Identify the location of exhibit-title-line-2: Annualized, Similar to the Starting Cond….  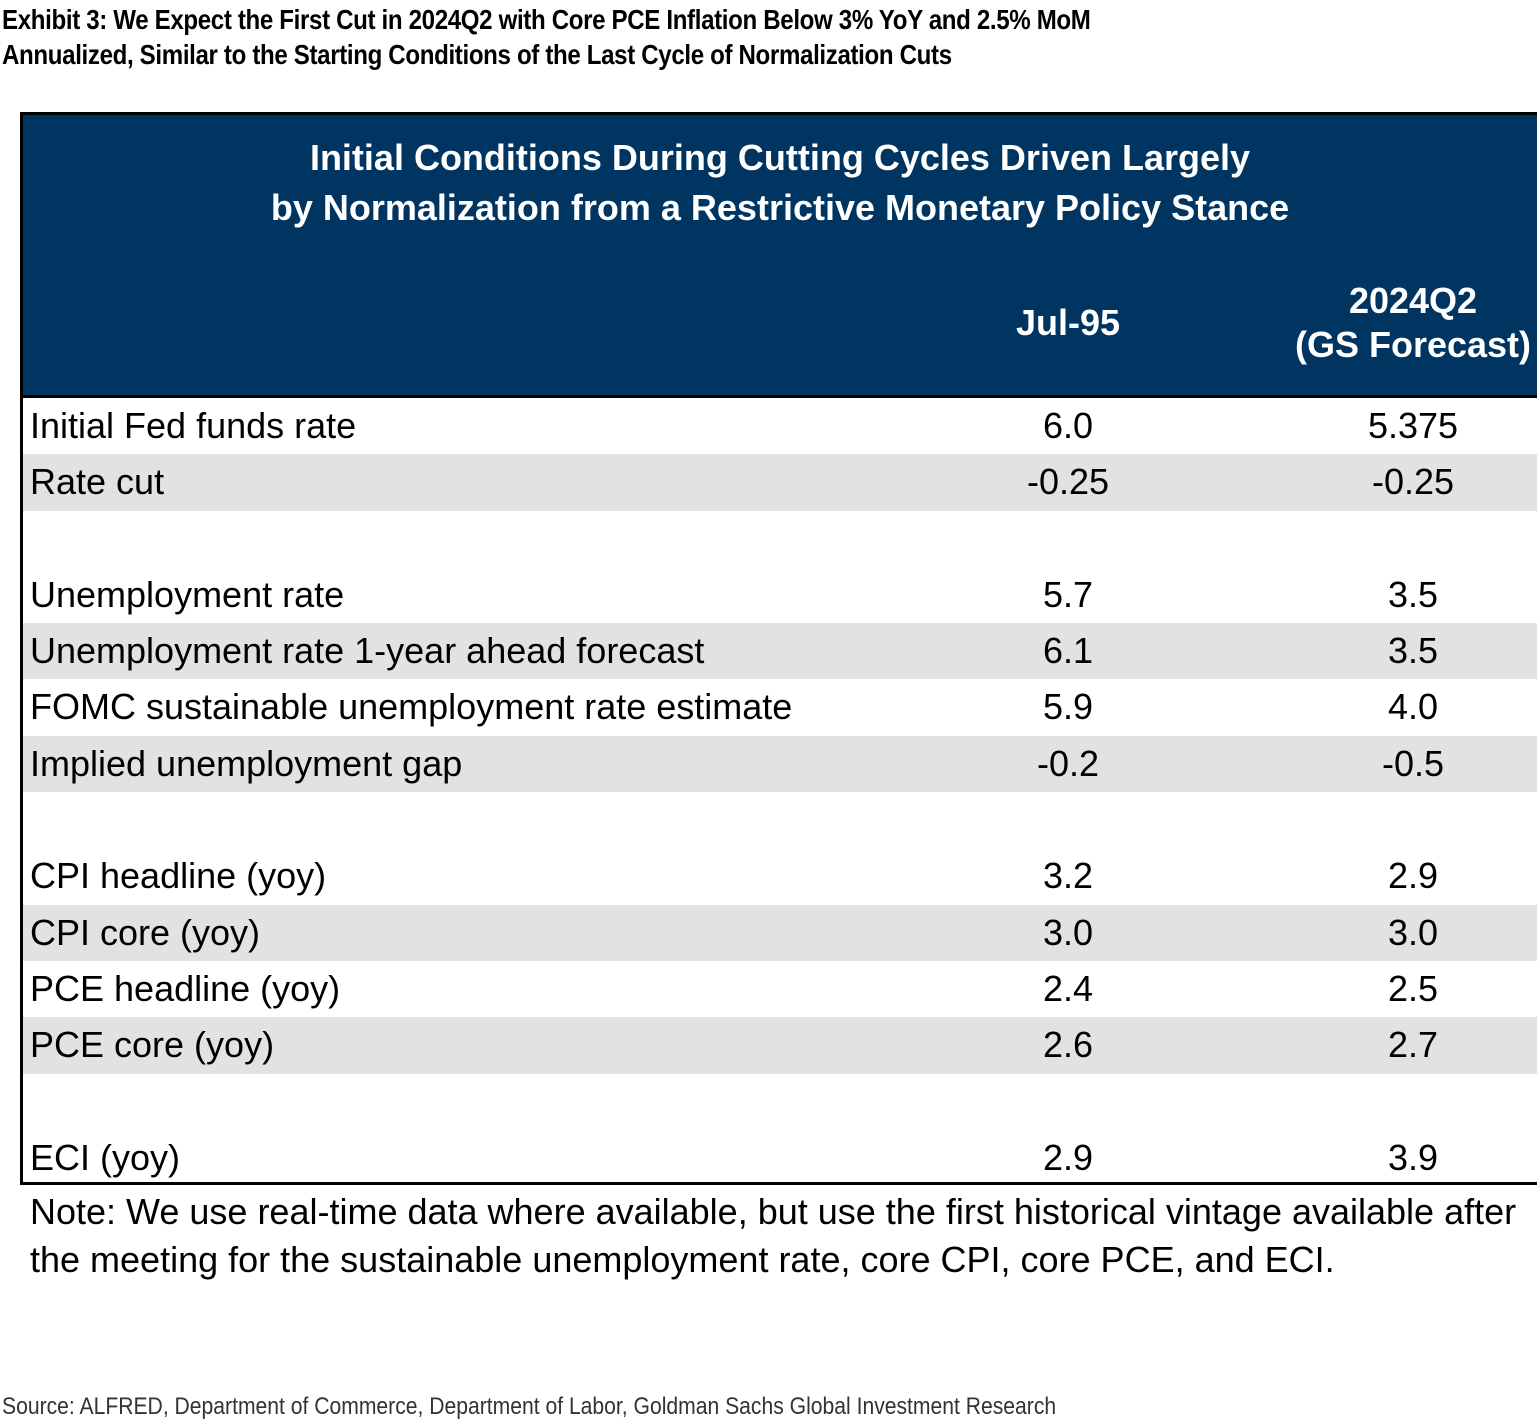
(477, 54).